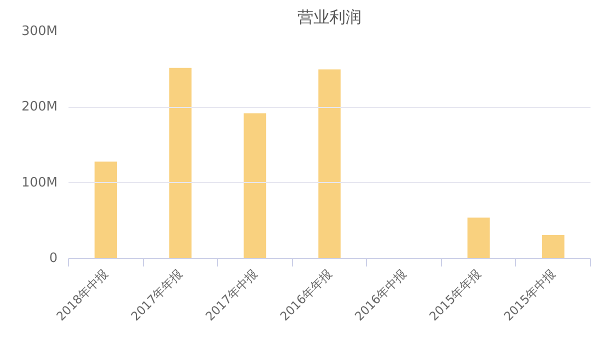  What do you see at coordinates (330, 17) in the screenshot?
I see `chart-title: 营业利润` at bounding box center [330, 17].